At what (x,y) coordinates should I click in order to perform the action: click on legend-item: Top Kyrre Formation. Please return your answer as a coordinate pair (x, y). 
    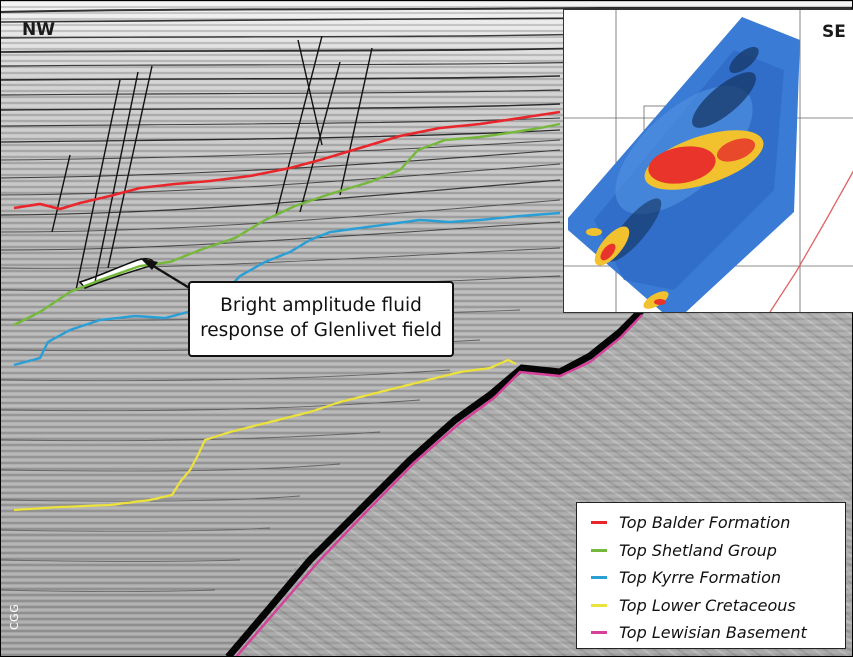
    Looking at the image, I should click on (713, 578).